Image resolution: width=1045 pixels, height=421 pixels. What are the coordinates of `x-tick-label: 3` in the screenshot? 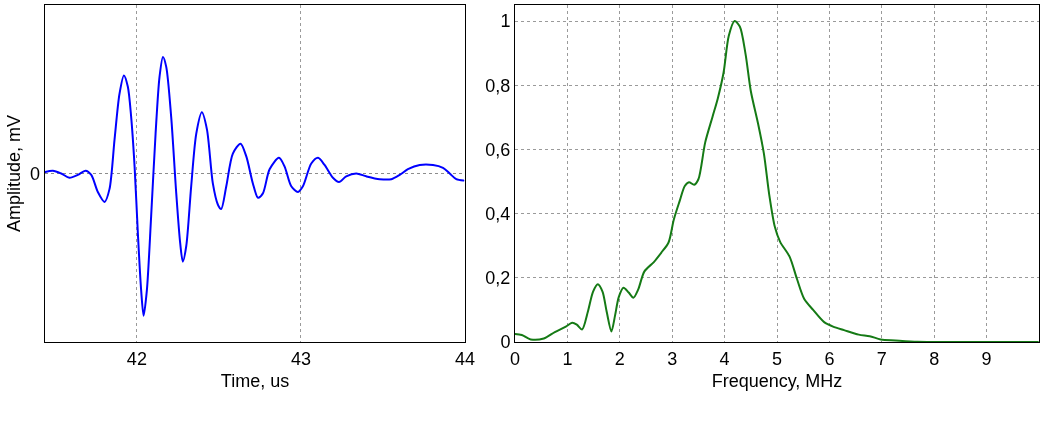 It's located at (672, 358).